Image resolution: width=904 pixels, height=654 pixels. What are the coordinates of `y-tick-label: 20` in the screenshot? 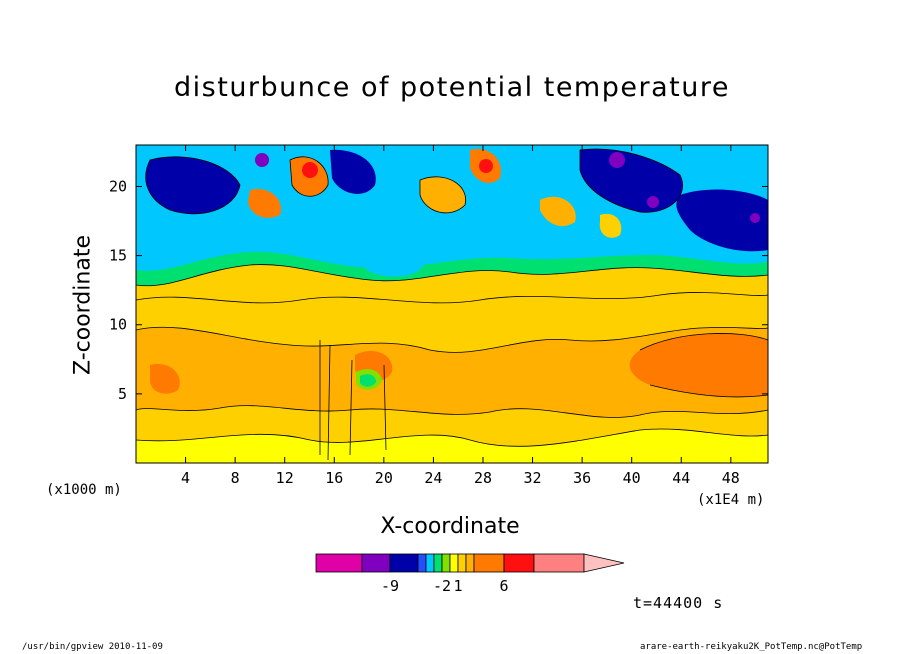 It's located at (118, 186).